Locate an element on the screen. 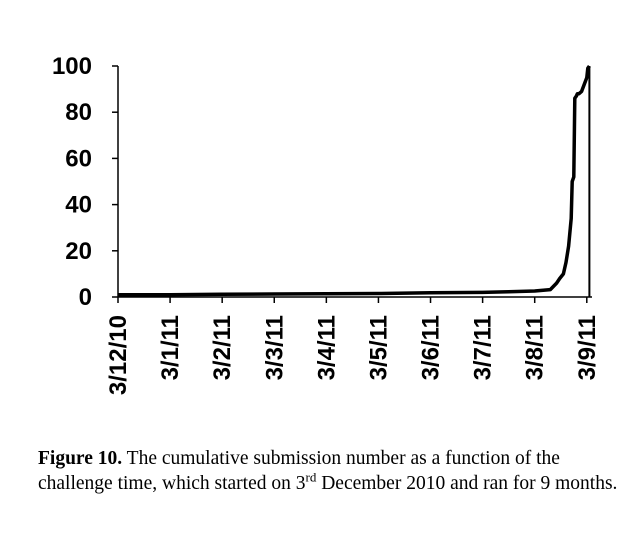 The height and width of the screenshot is (538, 642). x-tick-label: 3/1/11 is located at coordinates (170, 347).